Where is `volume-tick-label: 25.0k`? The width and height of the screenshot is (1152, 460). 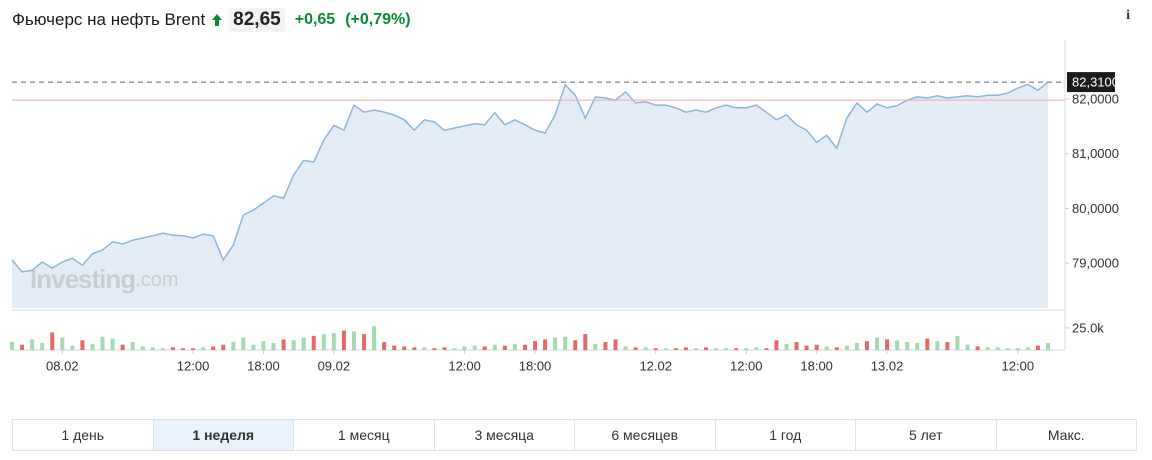
volume-tick-label: 25.0k is located at coordinates (1088, 327).